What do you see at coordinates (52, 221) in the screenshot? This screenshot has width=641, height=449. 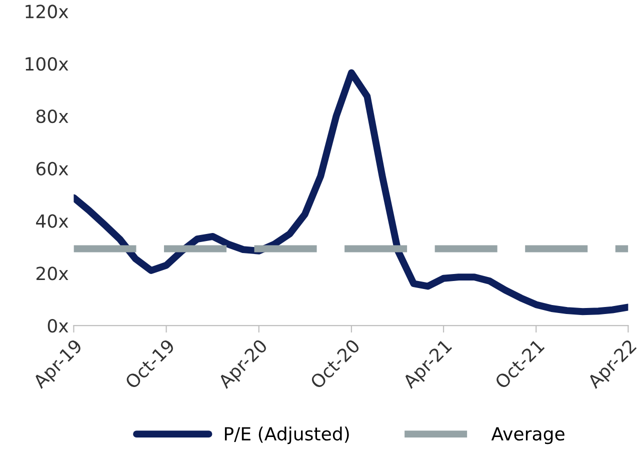 I see `y-tick-label: 40x` at bounding box center [52, 221].